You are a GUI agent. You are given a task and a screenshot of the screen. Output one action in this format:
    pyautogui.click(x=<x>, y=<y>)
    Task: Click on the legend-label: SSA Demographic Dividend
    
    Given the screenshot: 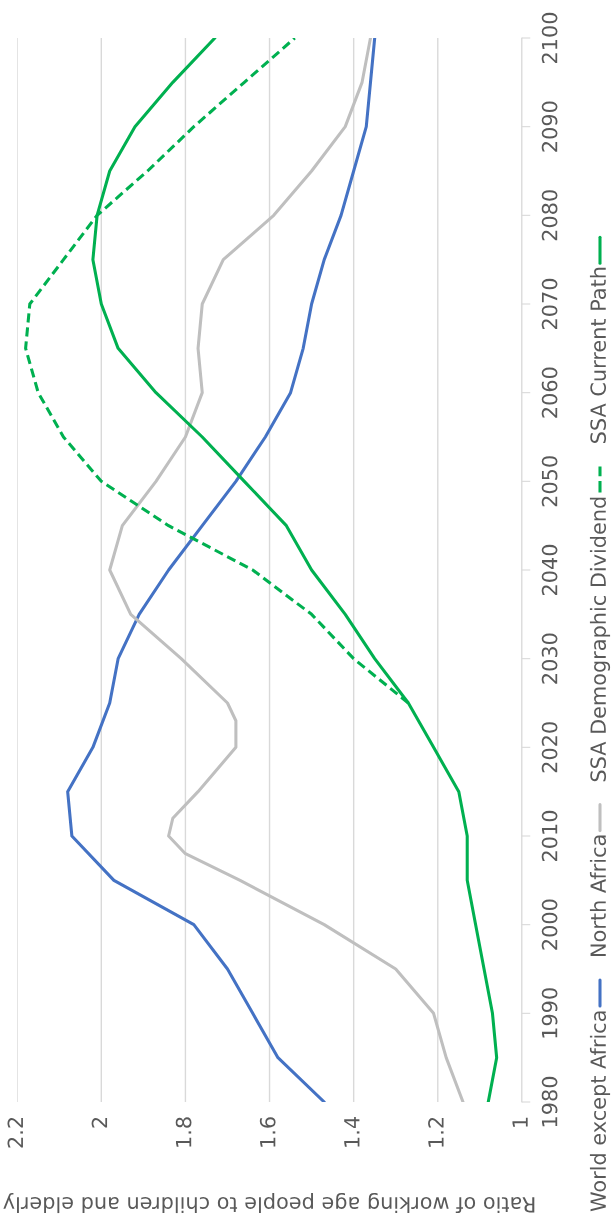 What is the action you would take?
    pyautogui.click(x=600, y=639)
    